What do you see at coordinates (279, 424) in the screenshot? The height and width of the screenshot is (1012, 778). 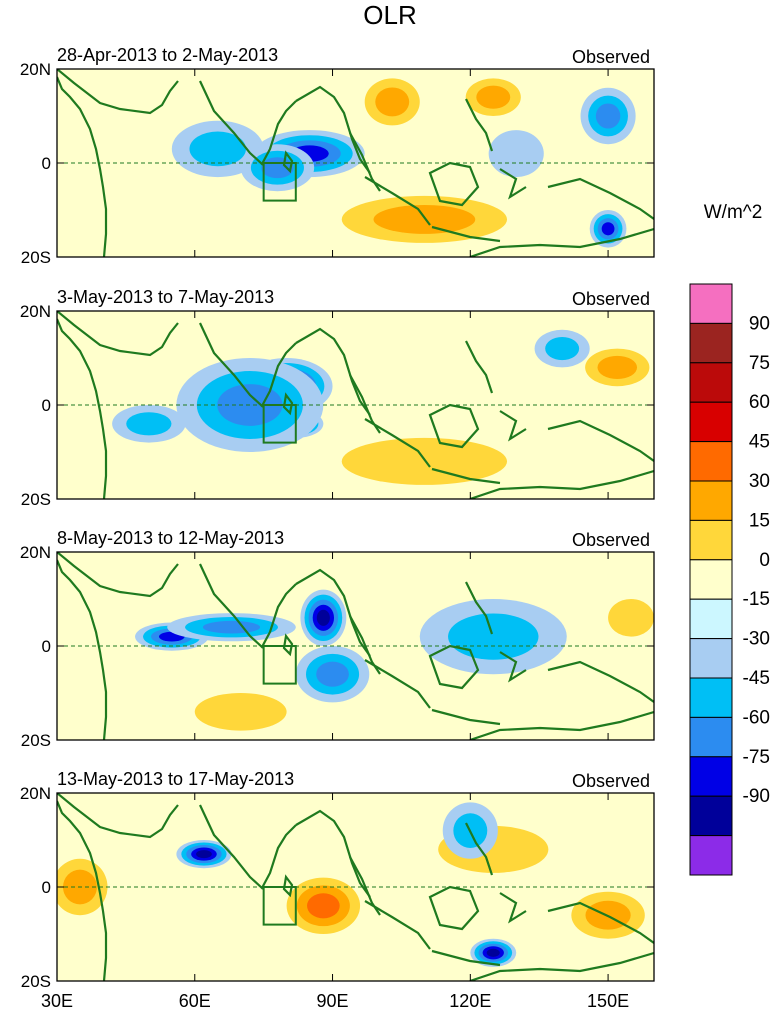 I see `index-box` at bounding box center [279, 424].